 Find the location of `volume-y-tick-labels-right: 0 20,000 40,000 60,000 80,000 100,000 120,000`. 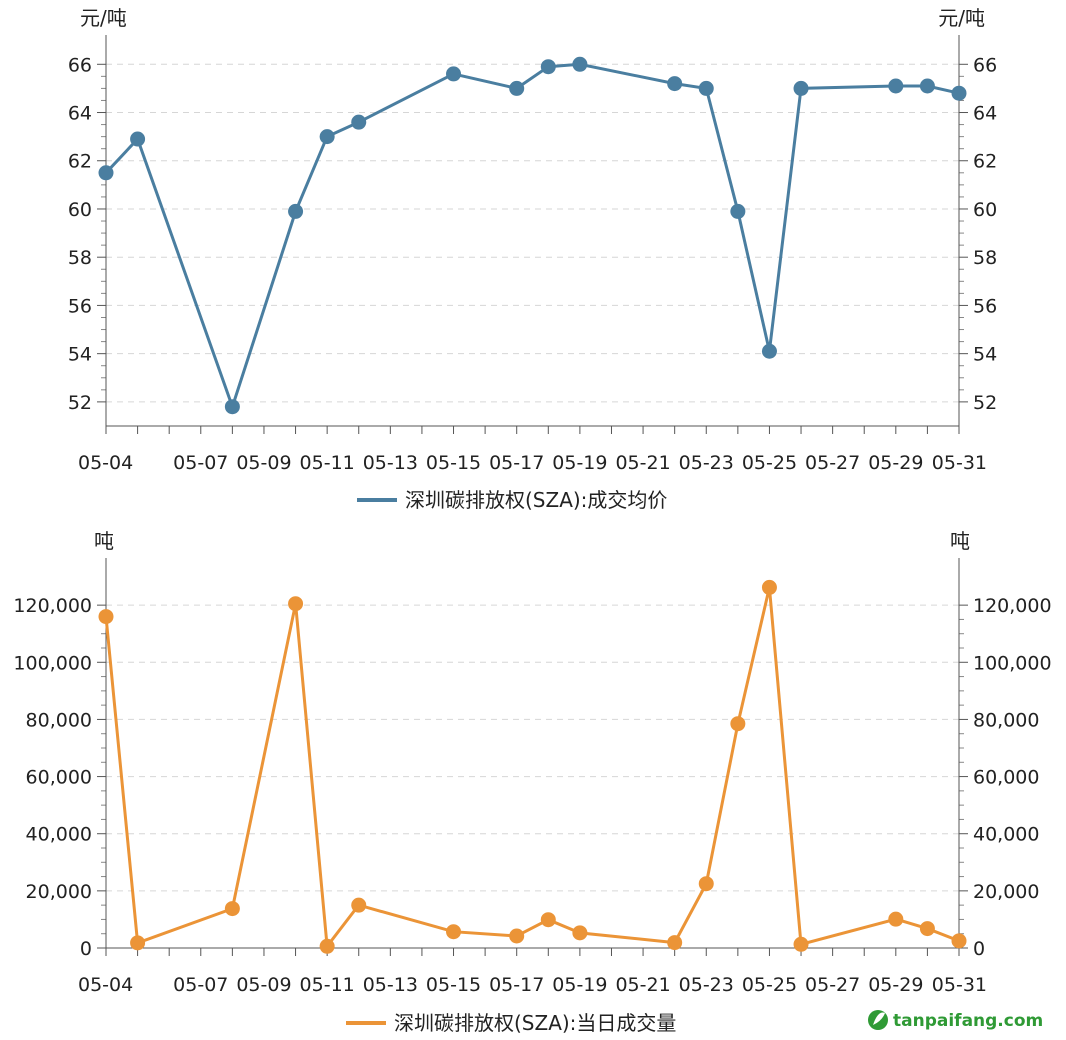

volume-y-tick-labels-right: 0 20,000 40,000 60,000 80,000 100,000 120,000 is located at coordinates (1012, 777).